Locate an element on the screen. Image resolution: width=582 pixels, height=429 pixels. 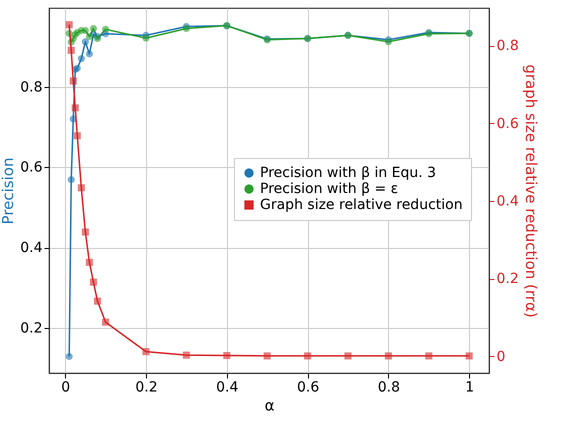
x-tick-label: 0.2 is located at coordinates (146, 388).